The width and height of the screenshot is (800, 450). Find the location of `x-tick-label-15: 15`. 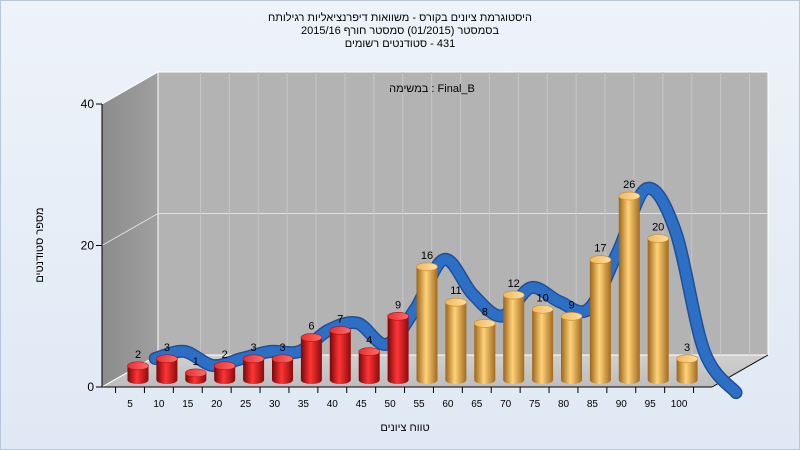

x-tick-label-15: 15 is located at coordinates (188, 404).